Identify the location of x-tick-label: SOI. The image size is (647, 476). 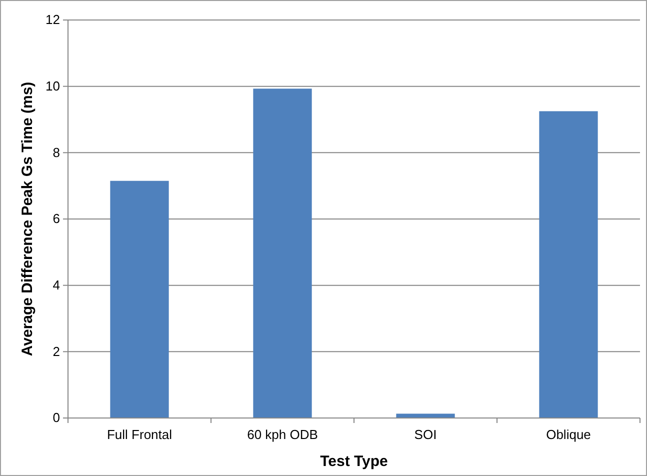
(425, 434).